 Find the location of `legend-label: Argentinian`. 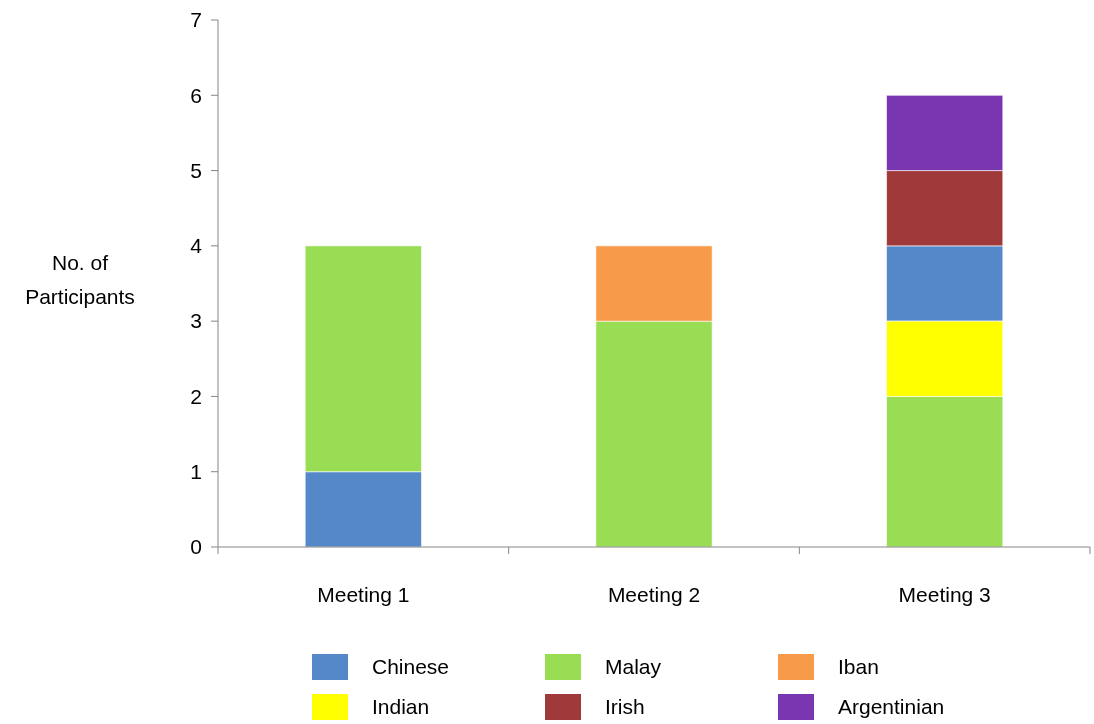

legend-label: Argentinian is located at coordinates (891, 707).